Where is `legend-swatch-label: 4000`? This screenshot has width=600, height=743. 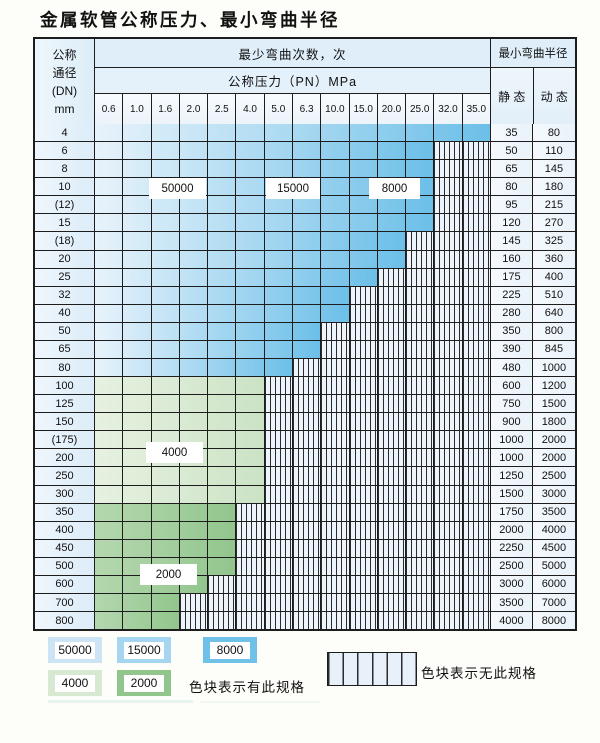 legend-swatch-label: 4000 is located at coordinates (75, 683).